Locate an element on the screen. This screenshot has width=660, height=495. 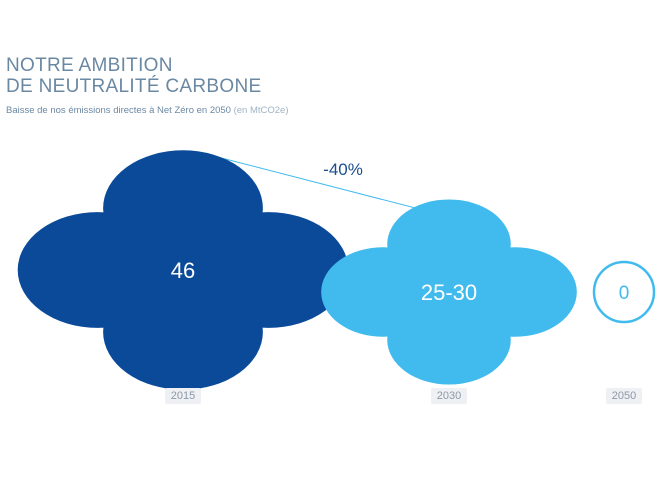
chart-title-line-2: DE NEUTRALITÉ CARBONE is located at coordinates (134, 86).